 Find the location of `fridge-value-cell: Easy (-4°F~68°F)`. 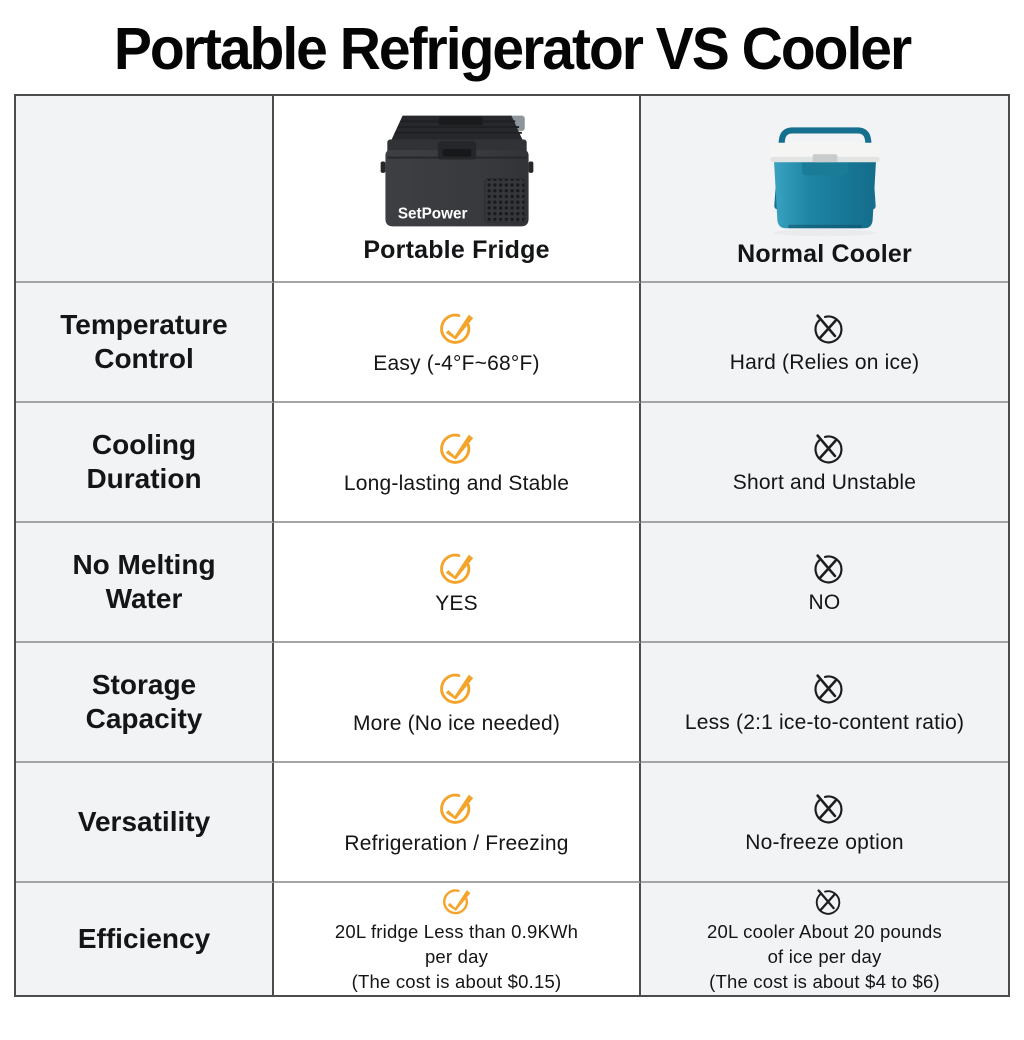

fridge-value-cell: Easy (-4°F~68°F) is located at coordinates (457, 343).